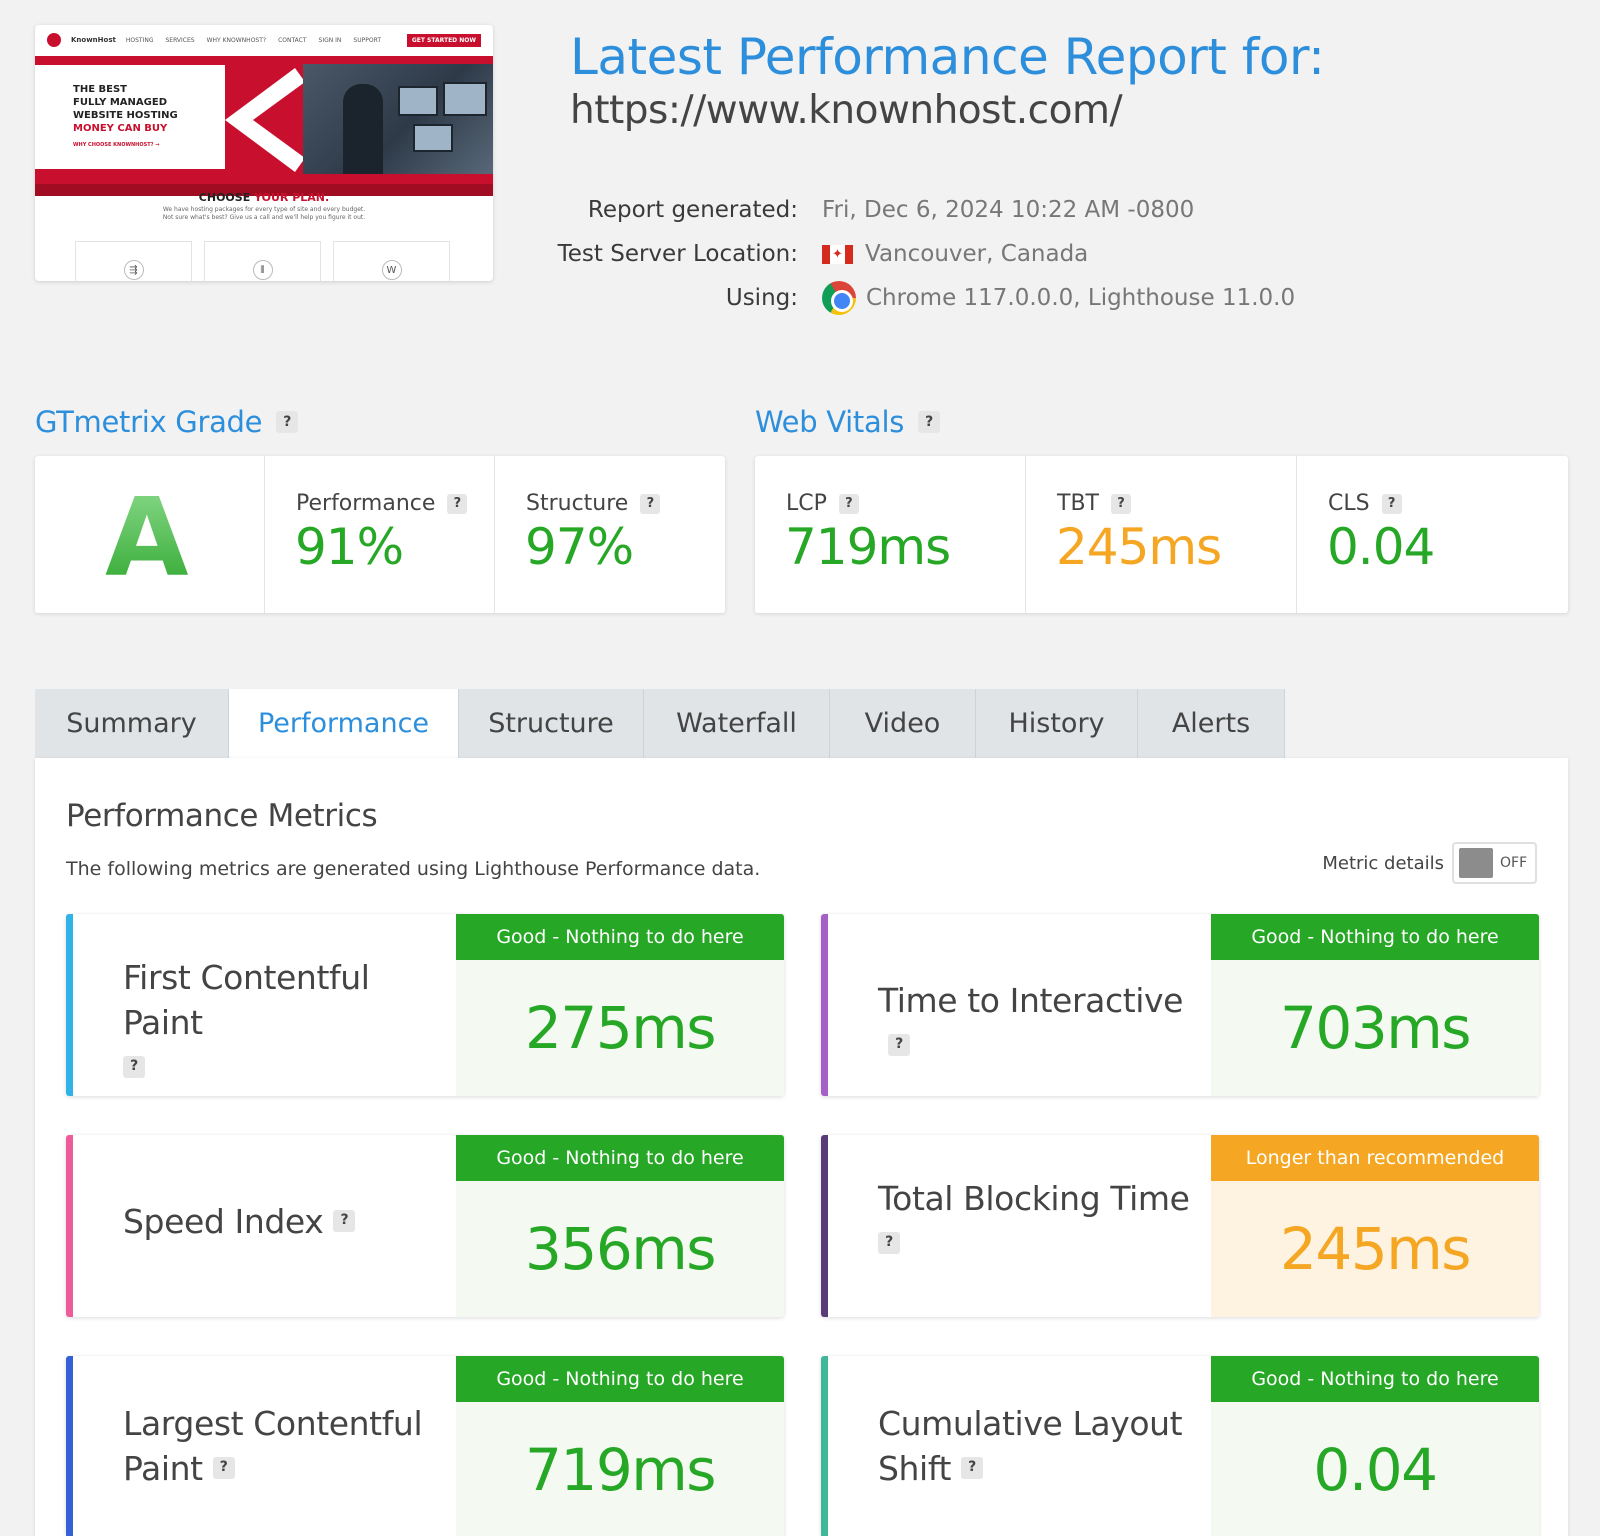 The image size is (1600, 1536). What do you see at coordinates (551, 723) in the screenshot?
I see `tab-structure: Structure` at bounding box center [551, 723].